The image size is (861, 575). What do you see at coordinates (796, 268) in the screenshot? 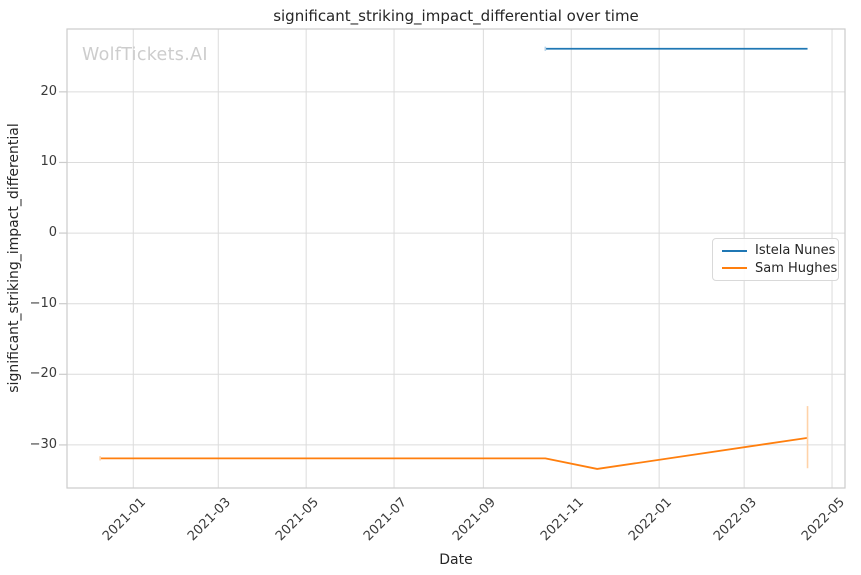
I see `legend-label: Sam Hughes` at bounding box center [796, 268].